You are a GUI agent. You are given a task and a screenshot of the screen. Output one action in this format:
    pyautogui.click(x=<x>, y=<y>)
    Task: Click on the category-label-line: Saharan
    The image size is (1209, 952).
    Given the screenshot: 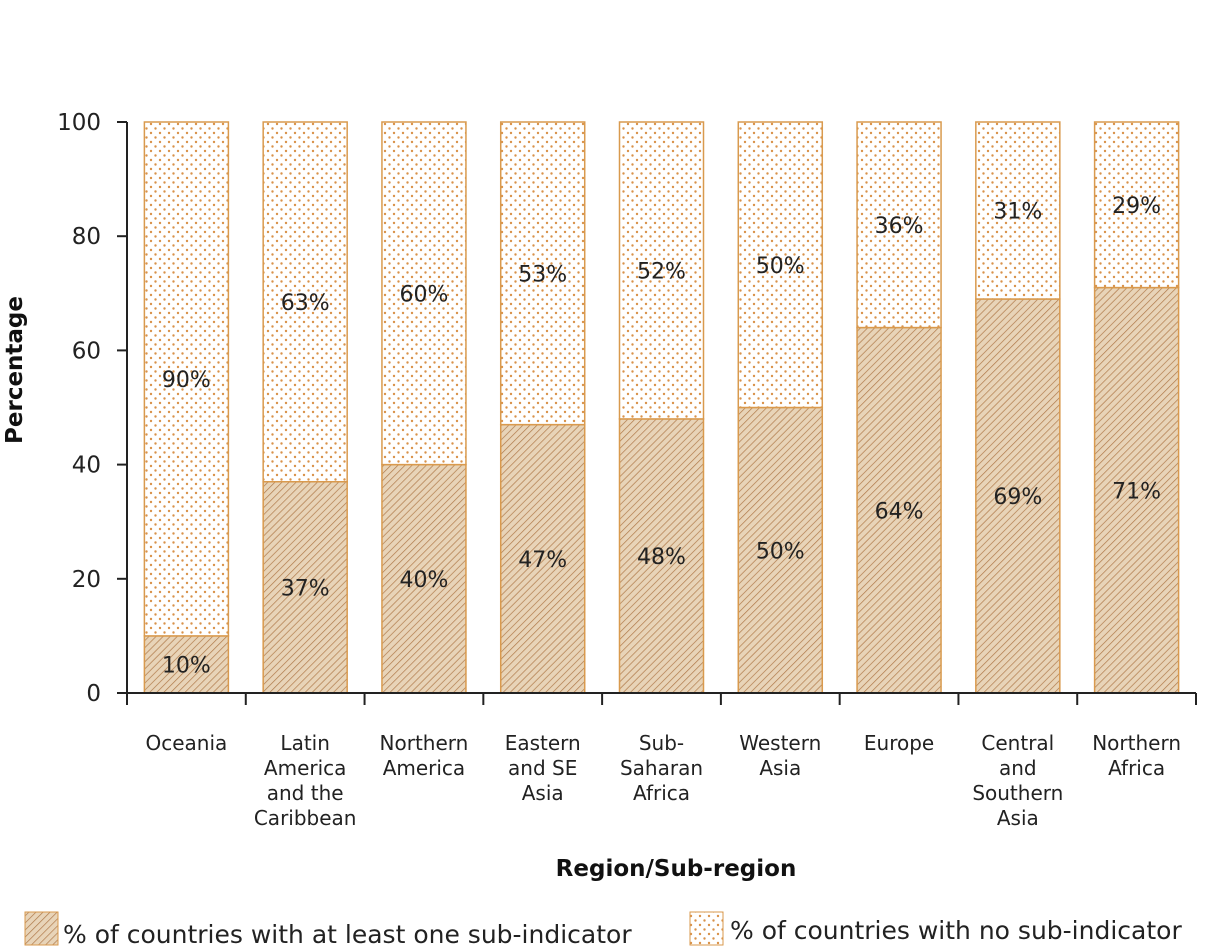 What is the action you would take?
    pyautogui.click(x=661, y=768)
    